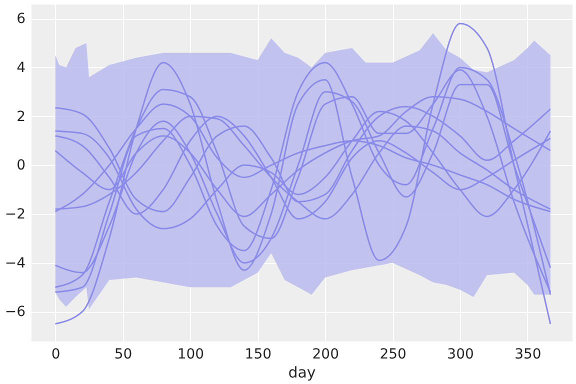  I want to click on y-tick-label: −2, so click(15, 214).